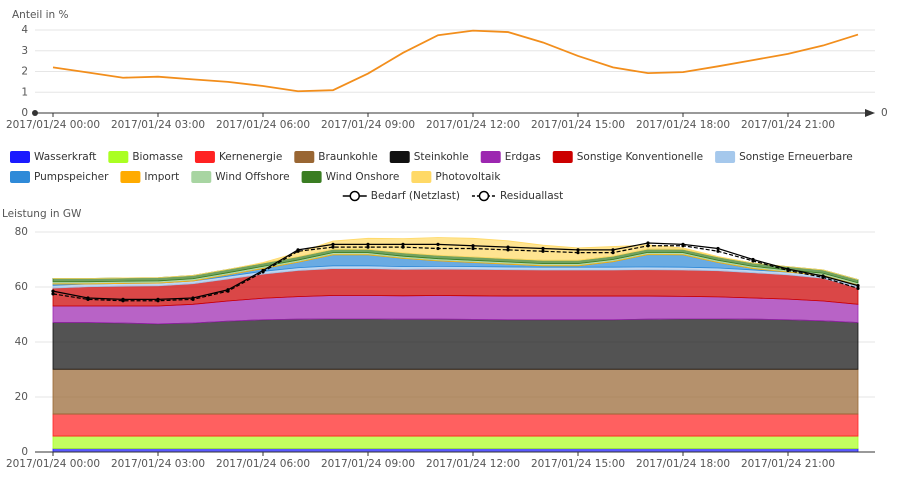 The image size is (908, 482). Describe the element at coordinates (523, 157) in the screenshot. I see `legend-label: Erdgas` at that location.